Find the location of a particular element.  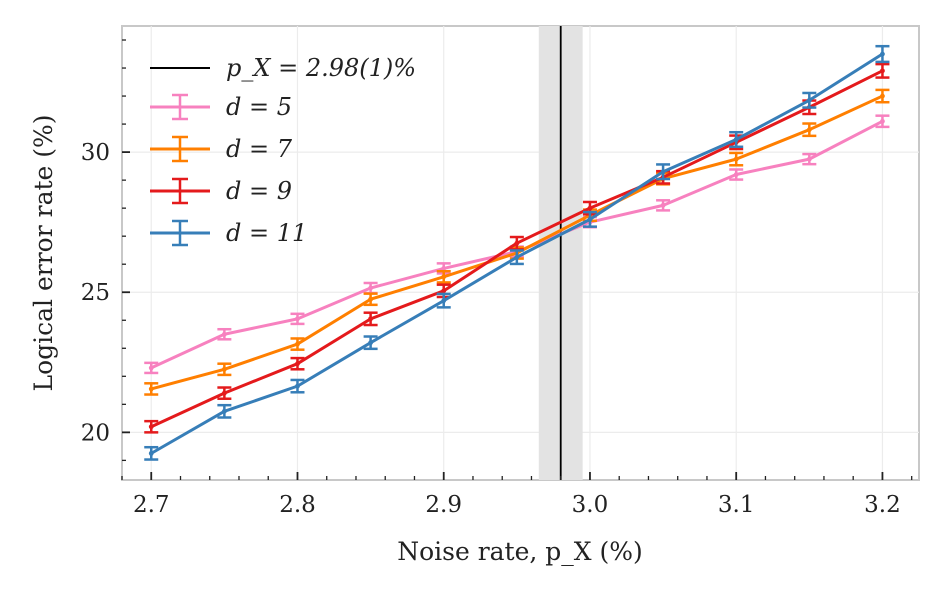

legend-entry-series-3: d = 9 is located at coordinates (221, 191).